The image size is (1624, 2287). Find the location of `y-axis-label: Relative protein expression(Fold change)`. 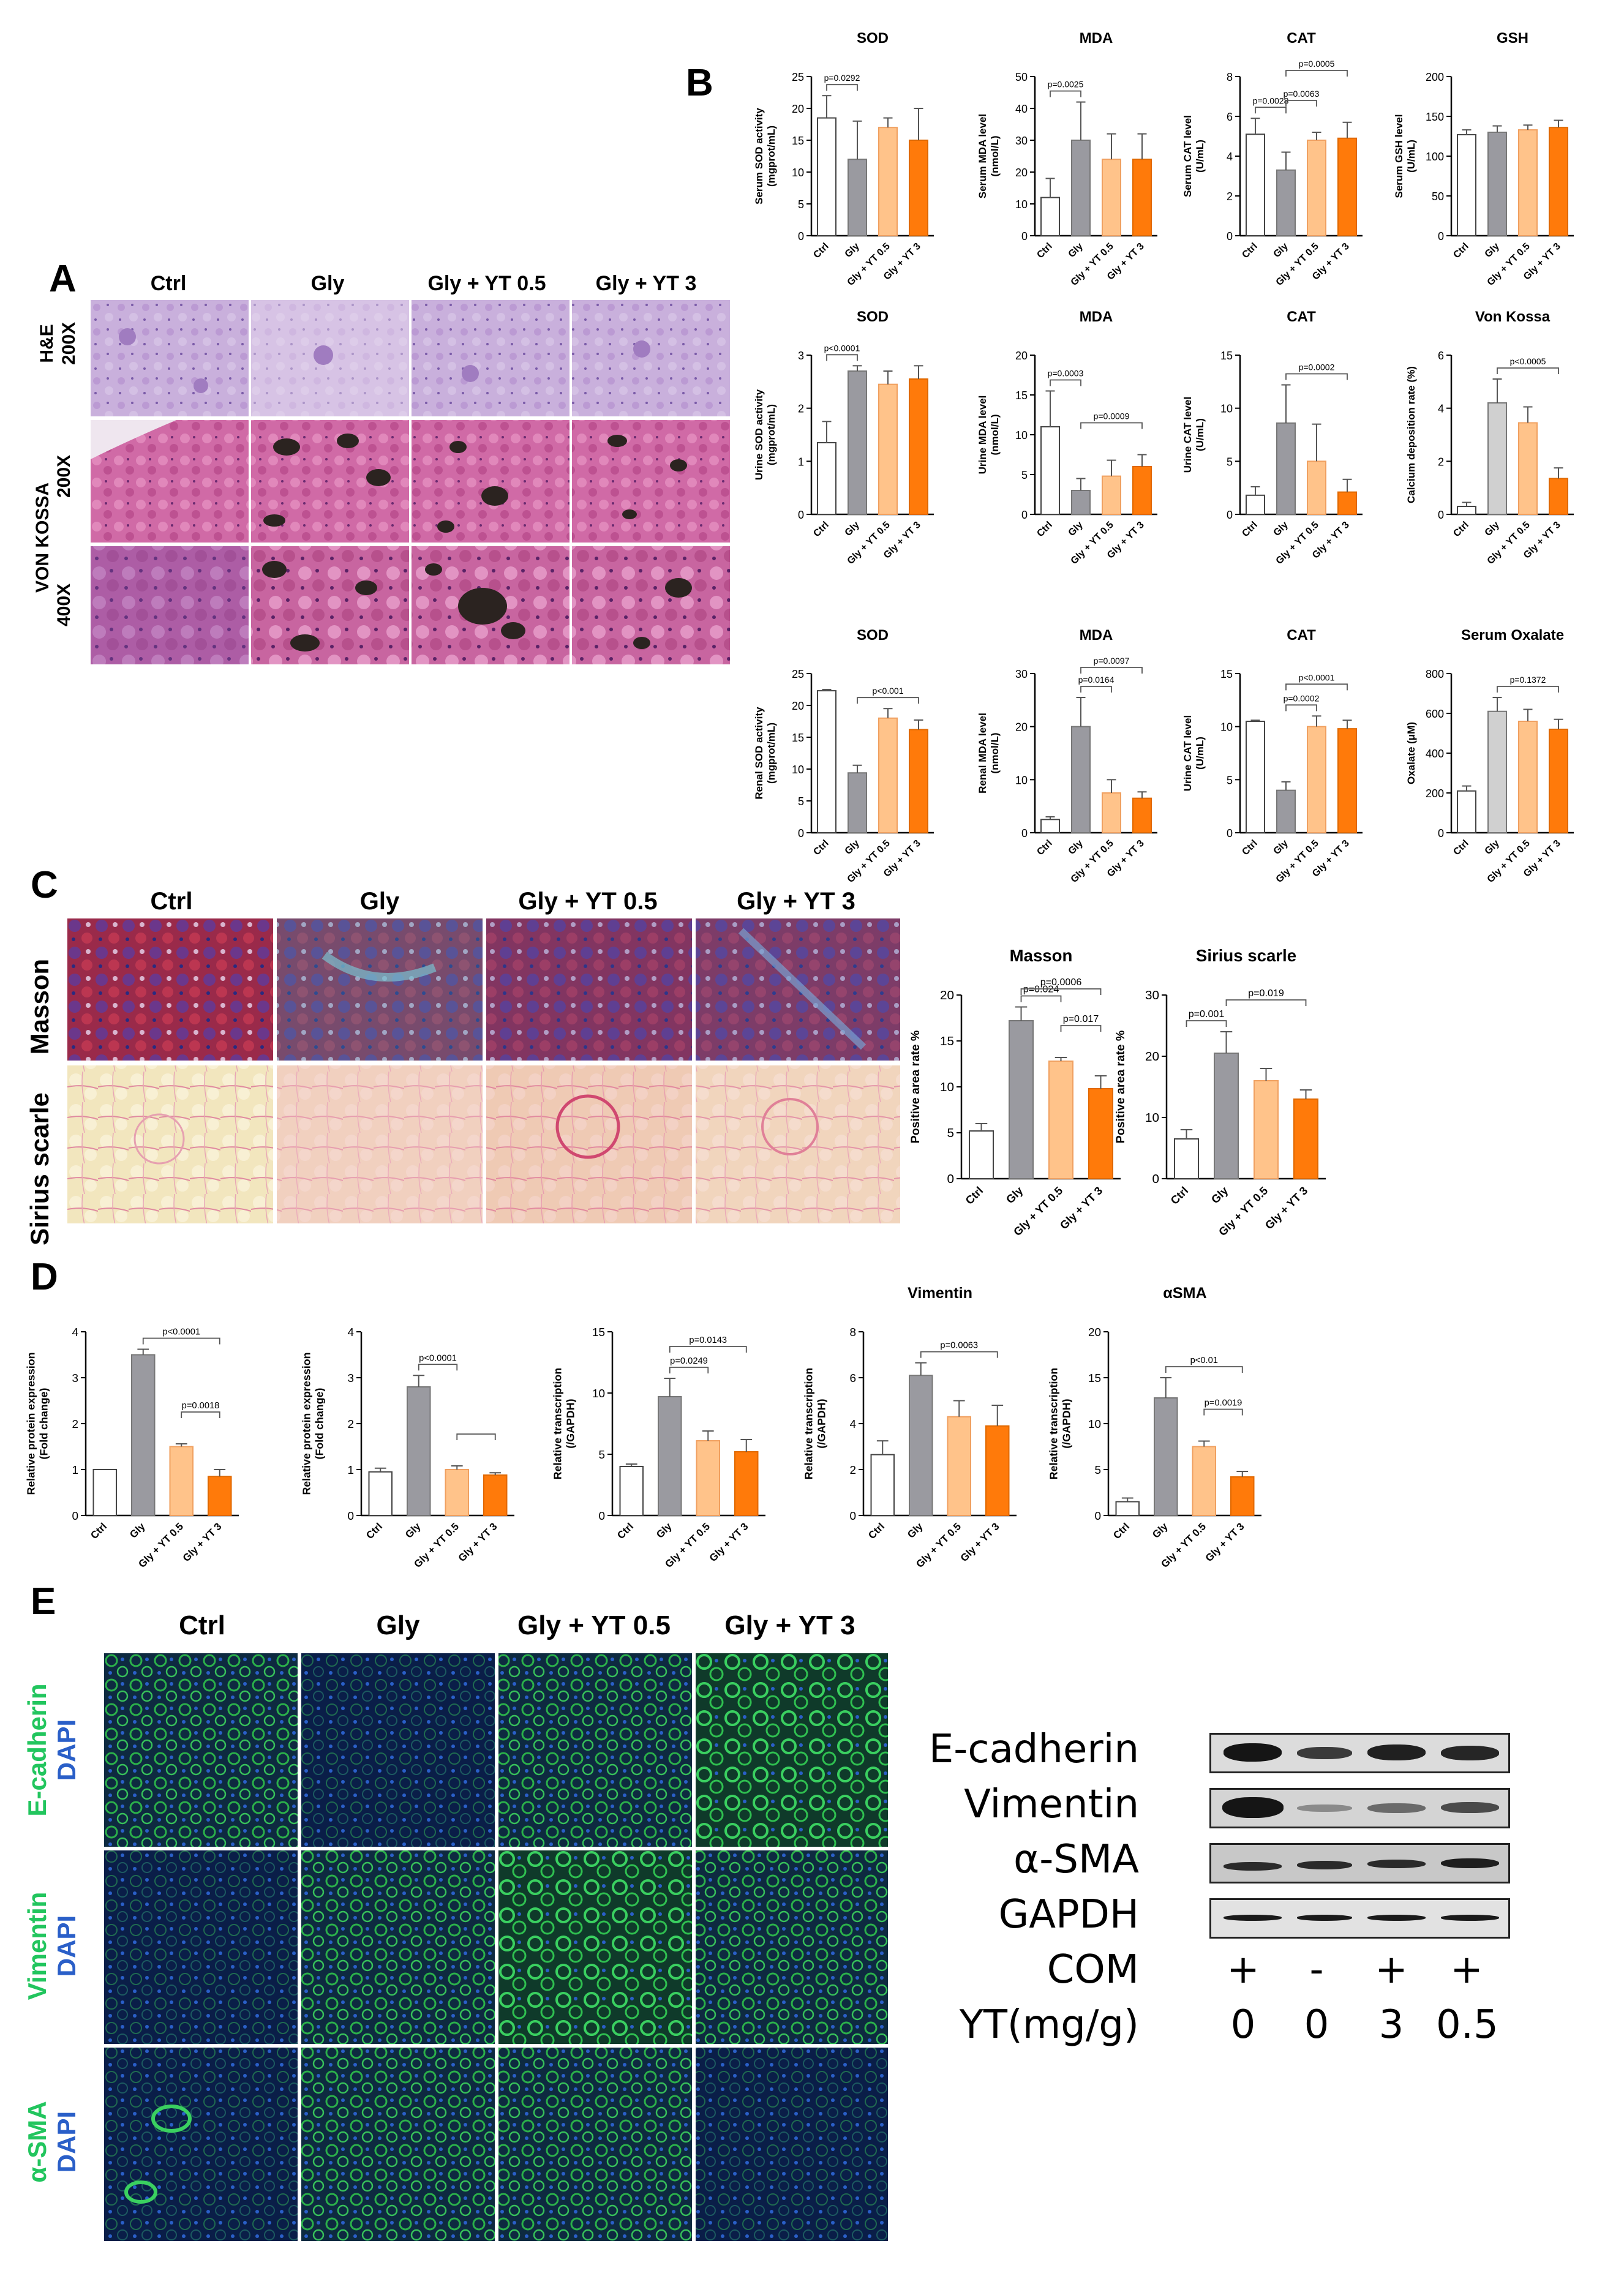

y-axis-label: Relative protein expression(Fold change) is located at coordinates (37, 1423).